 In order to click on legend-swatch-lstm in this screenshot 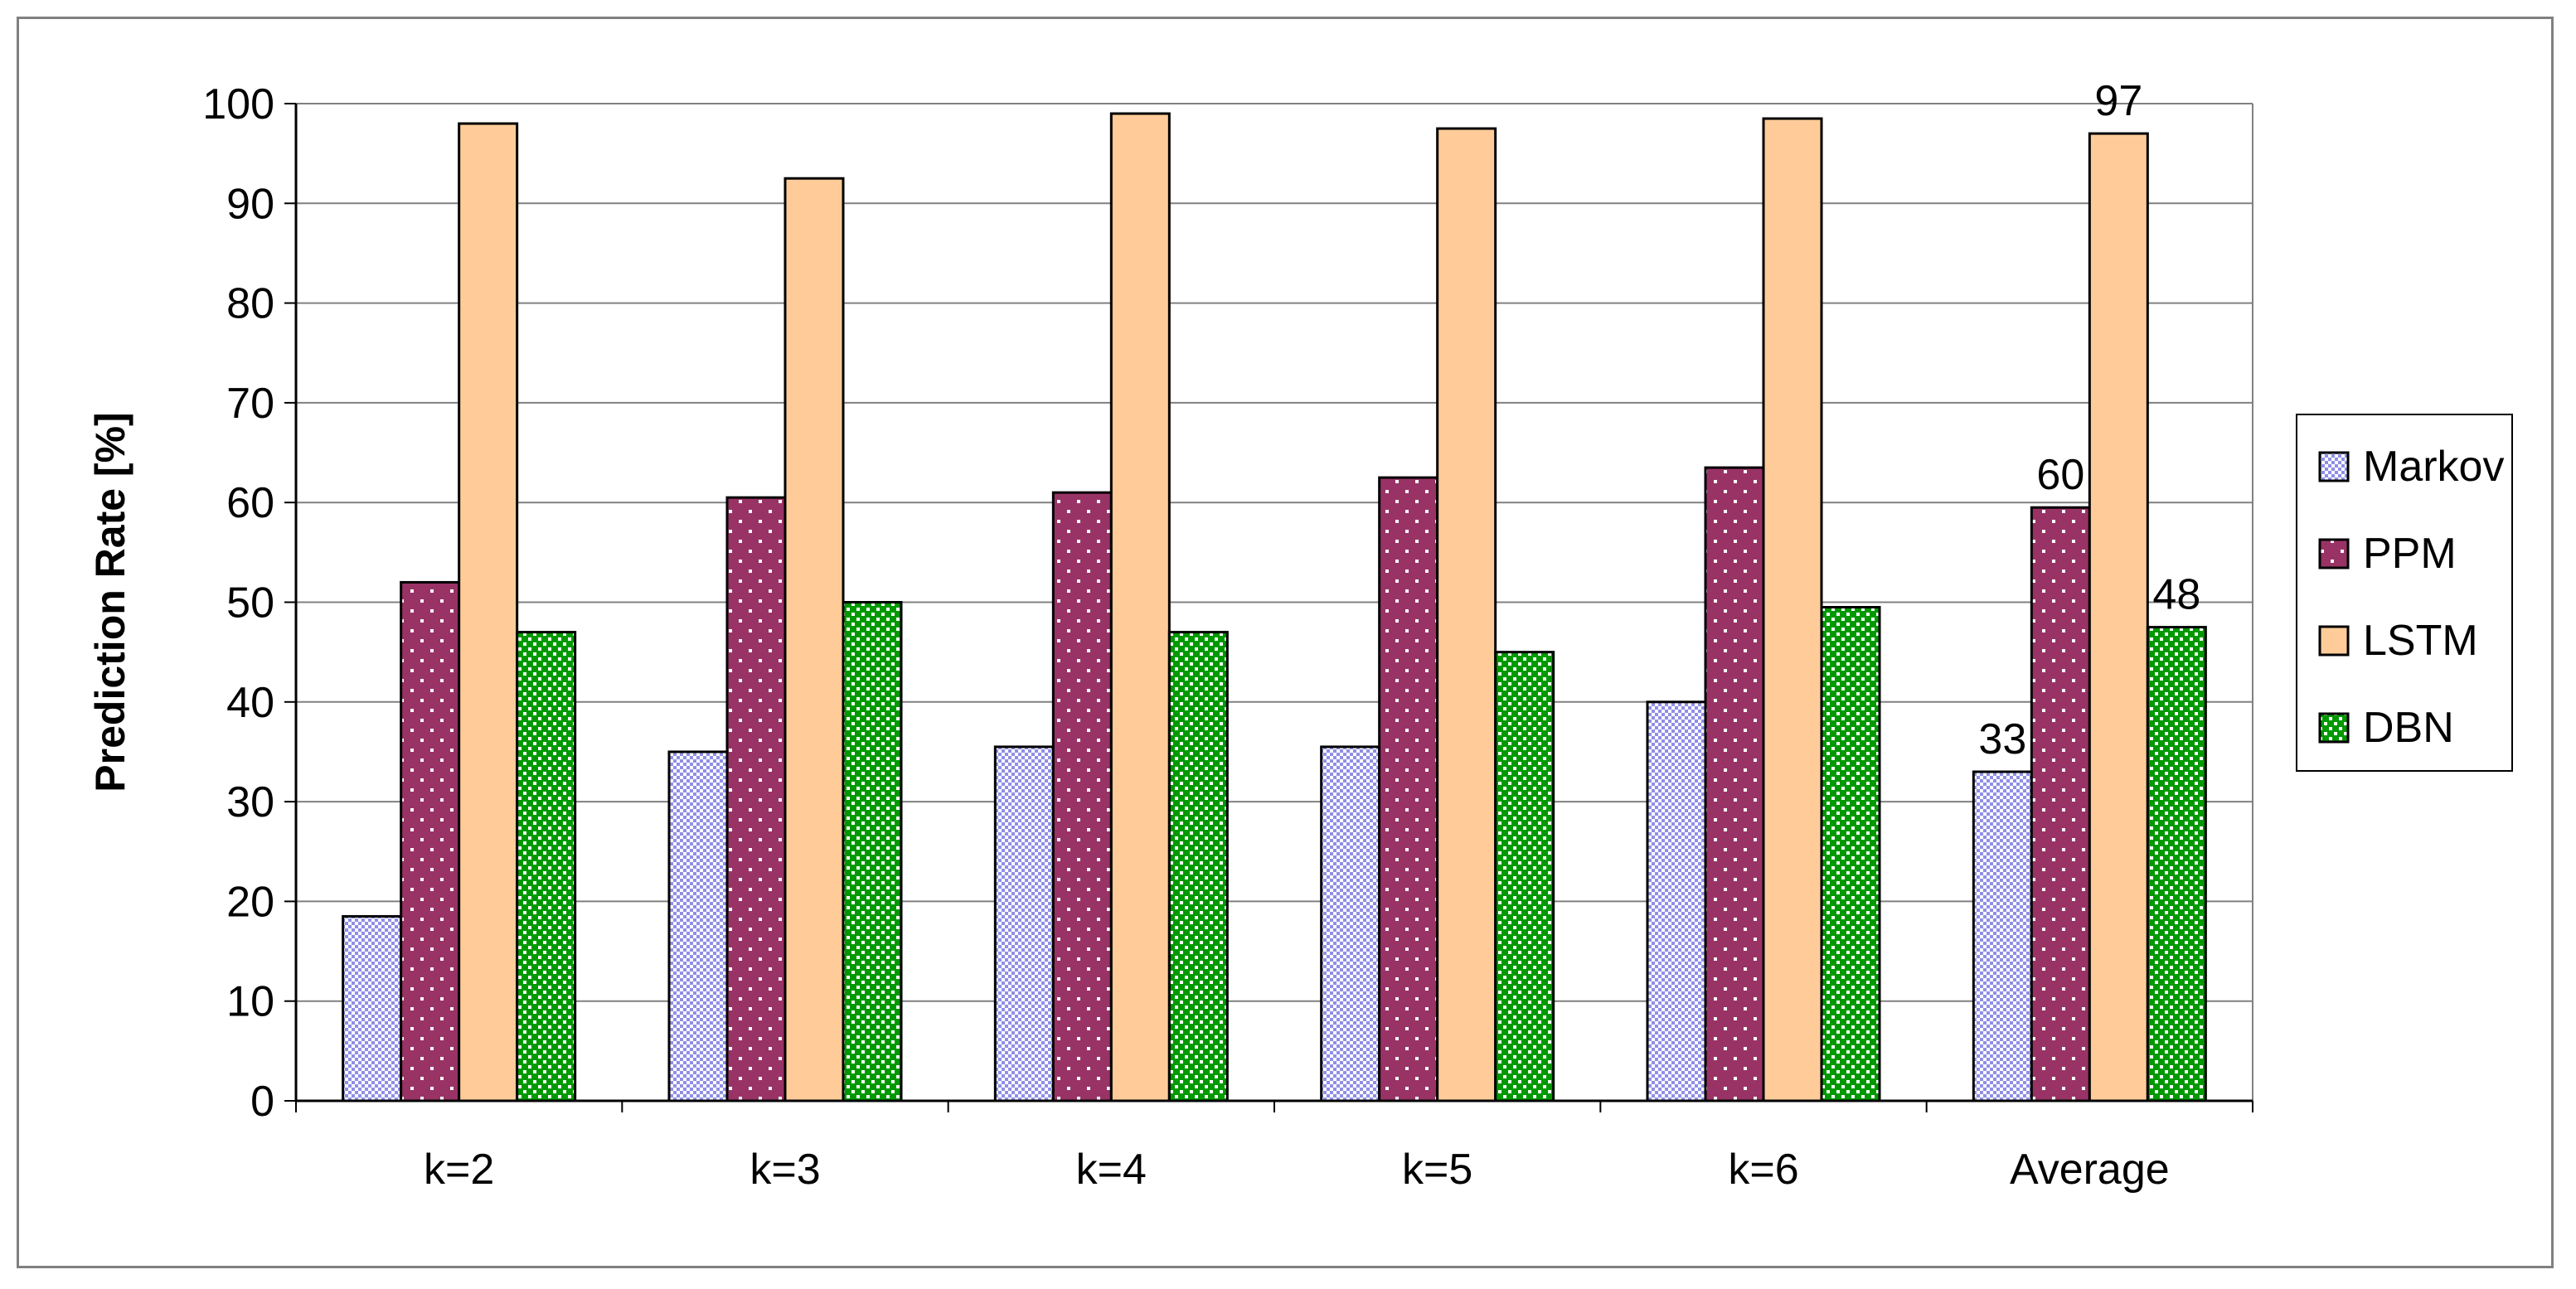, I will do `click(2334, 641)`.